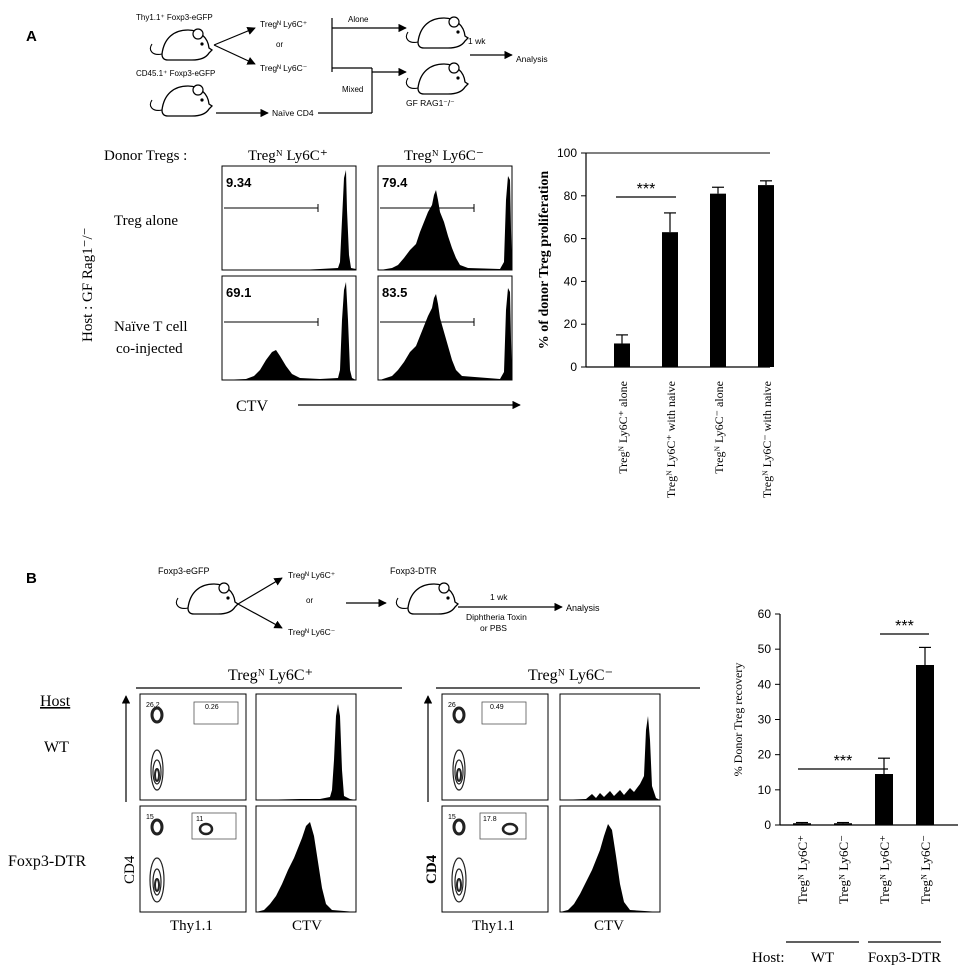  What do you see at coordinates (289, 331) in the screenshot?
I see `hist-a-3-trace` at bounding box center [289, 331].